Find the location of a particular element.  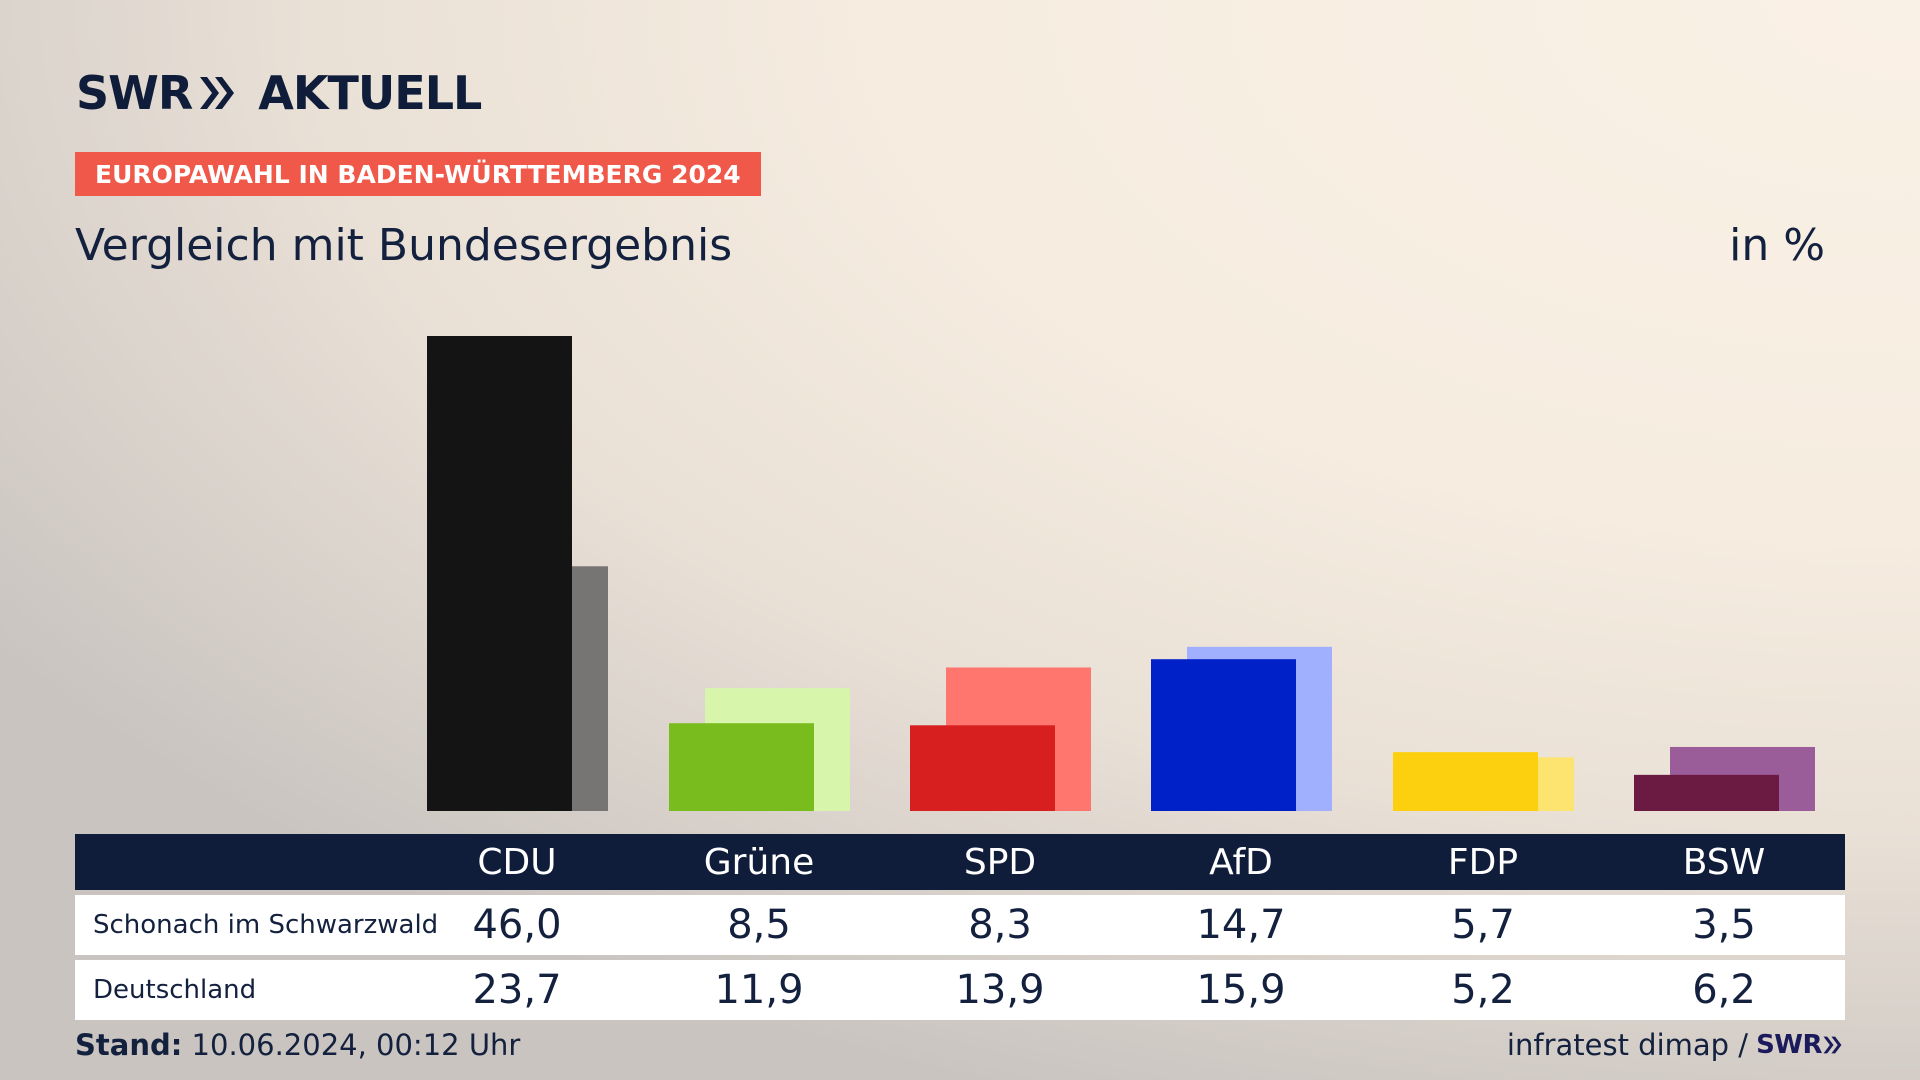

bar-schonach-grüne is located at coordinates (741, 767).